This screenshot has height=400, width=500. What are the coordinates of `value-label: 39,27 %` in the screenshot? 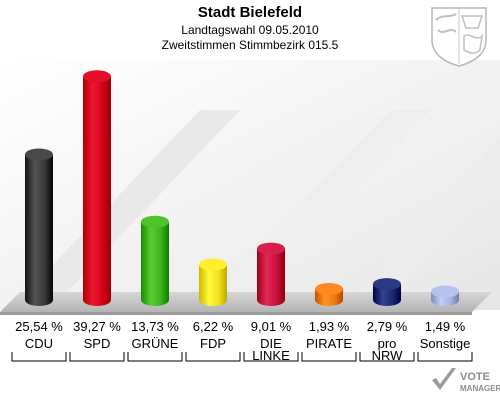 It's located at (97, 326).